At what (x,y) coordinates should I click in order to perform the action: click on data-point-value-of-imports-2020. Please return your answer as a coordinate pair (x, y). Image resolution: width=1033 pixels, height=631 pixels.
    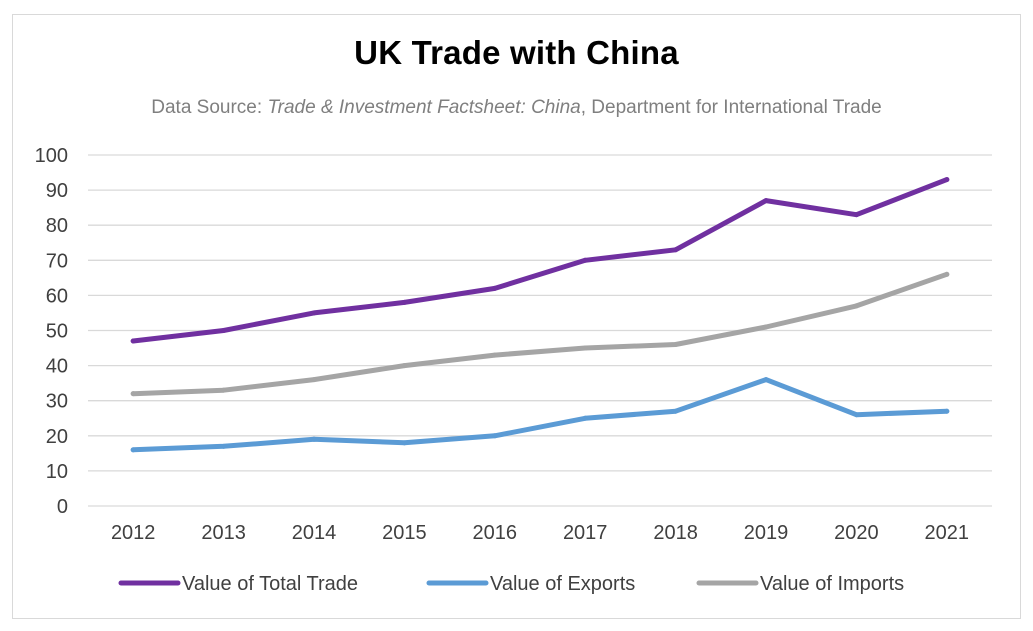
    Looking at the image, I should click on (856, 306).